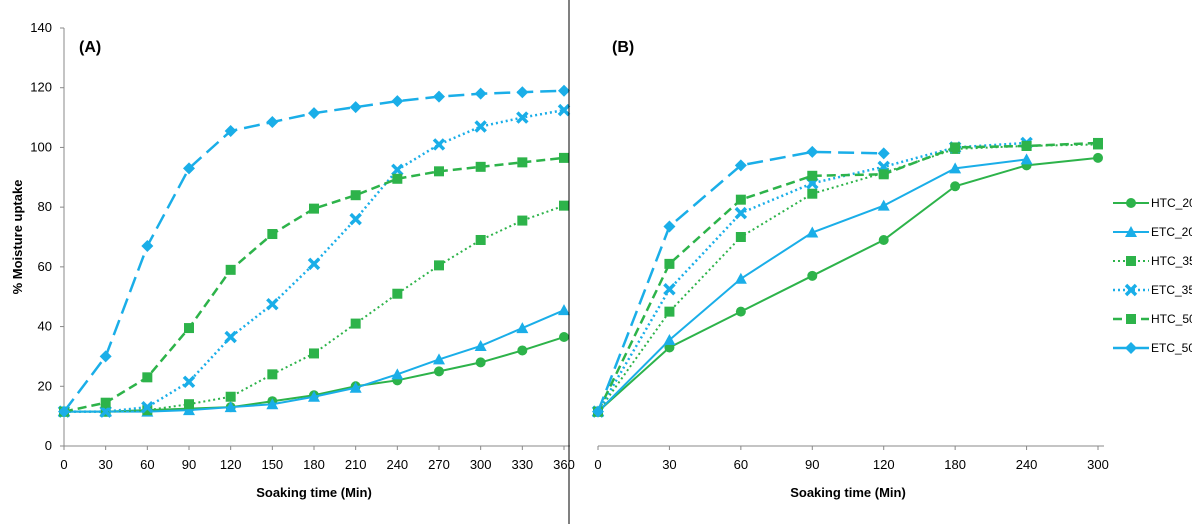 The image size is (1192, 524). What do you see at coordinates (597, 464) in the screenshot?
I see `x-tick-label: 0` at bounding box center [597, 464].